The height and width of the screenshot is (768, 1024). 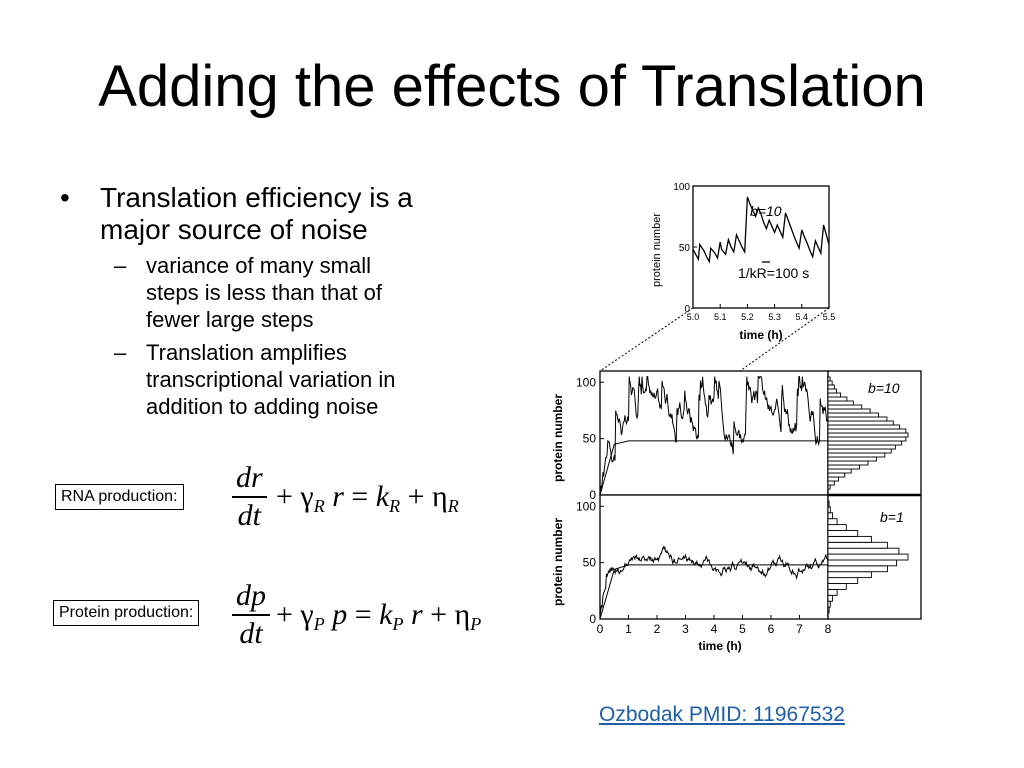 What do you see at coordinates (693, 317) in the screenshot?
I see `inset-x-tick-label: 5.0` at bounding box center [693, 317].